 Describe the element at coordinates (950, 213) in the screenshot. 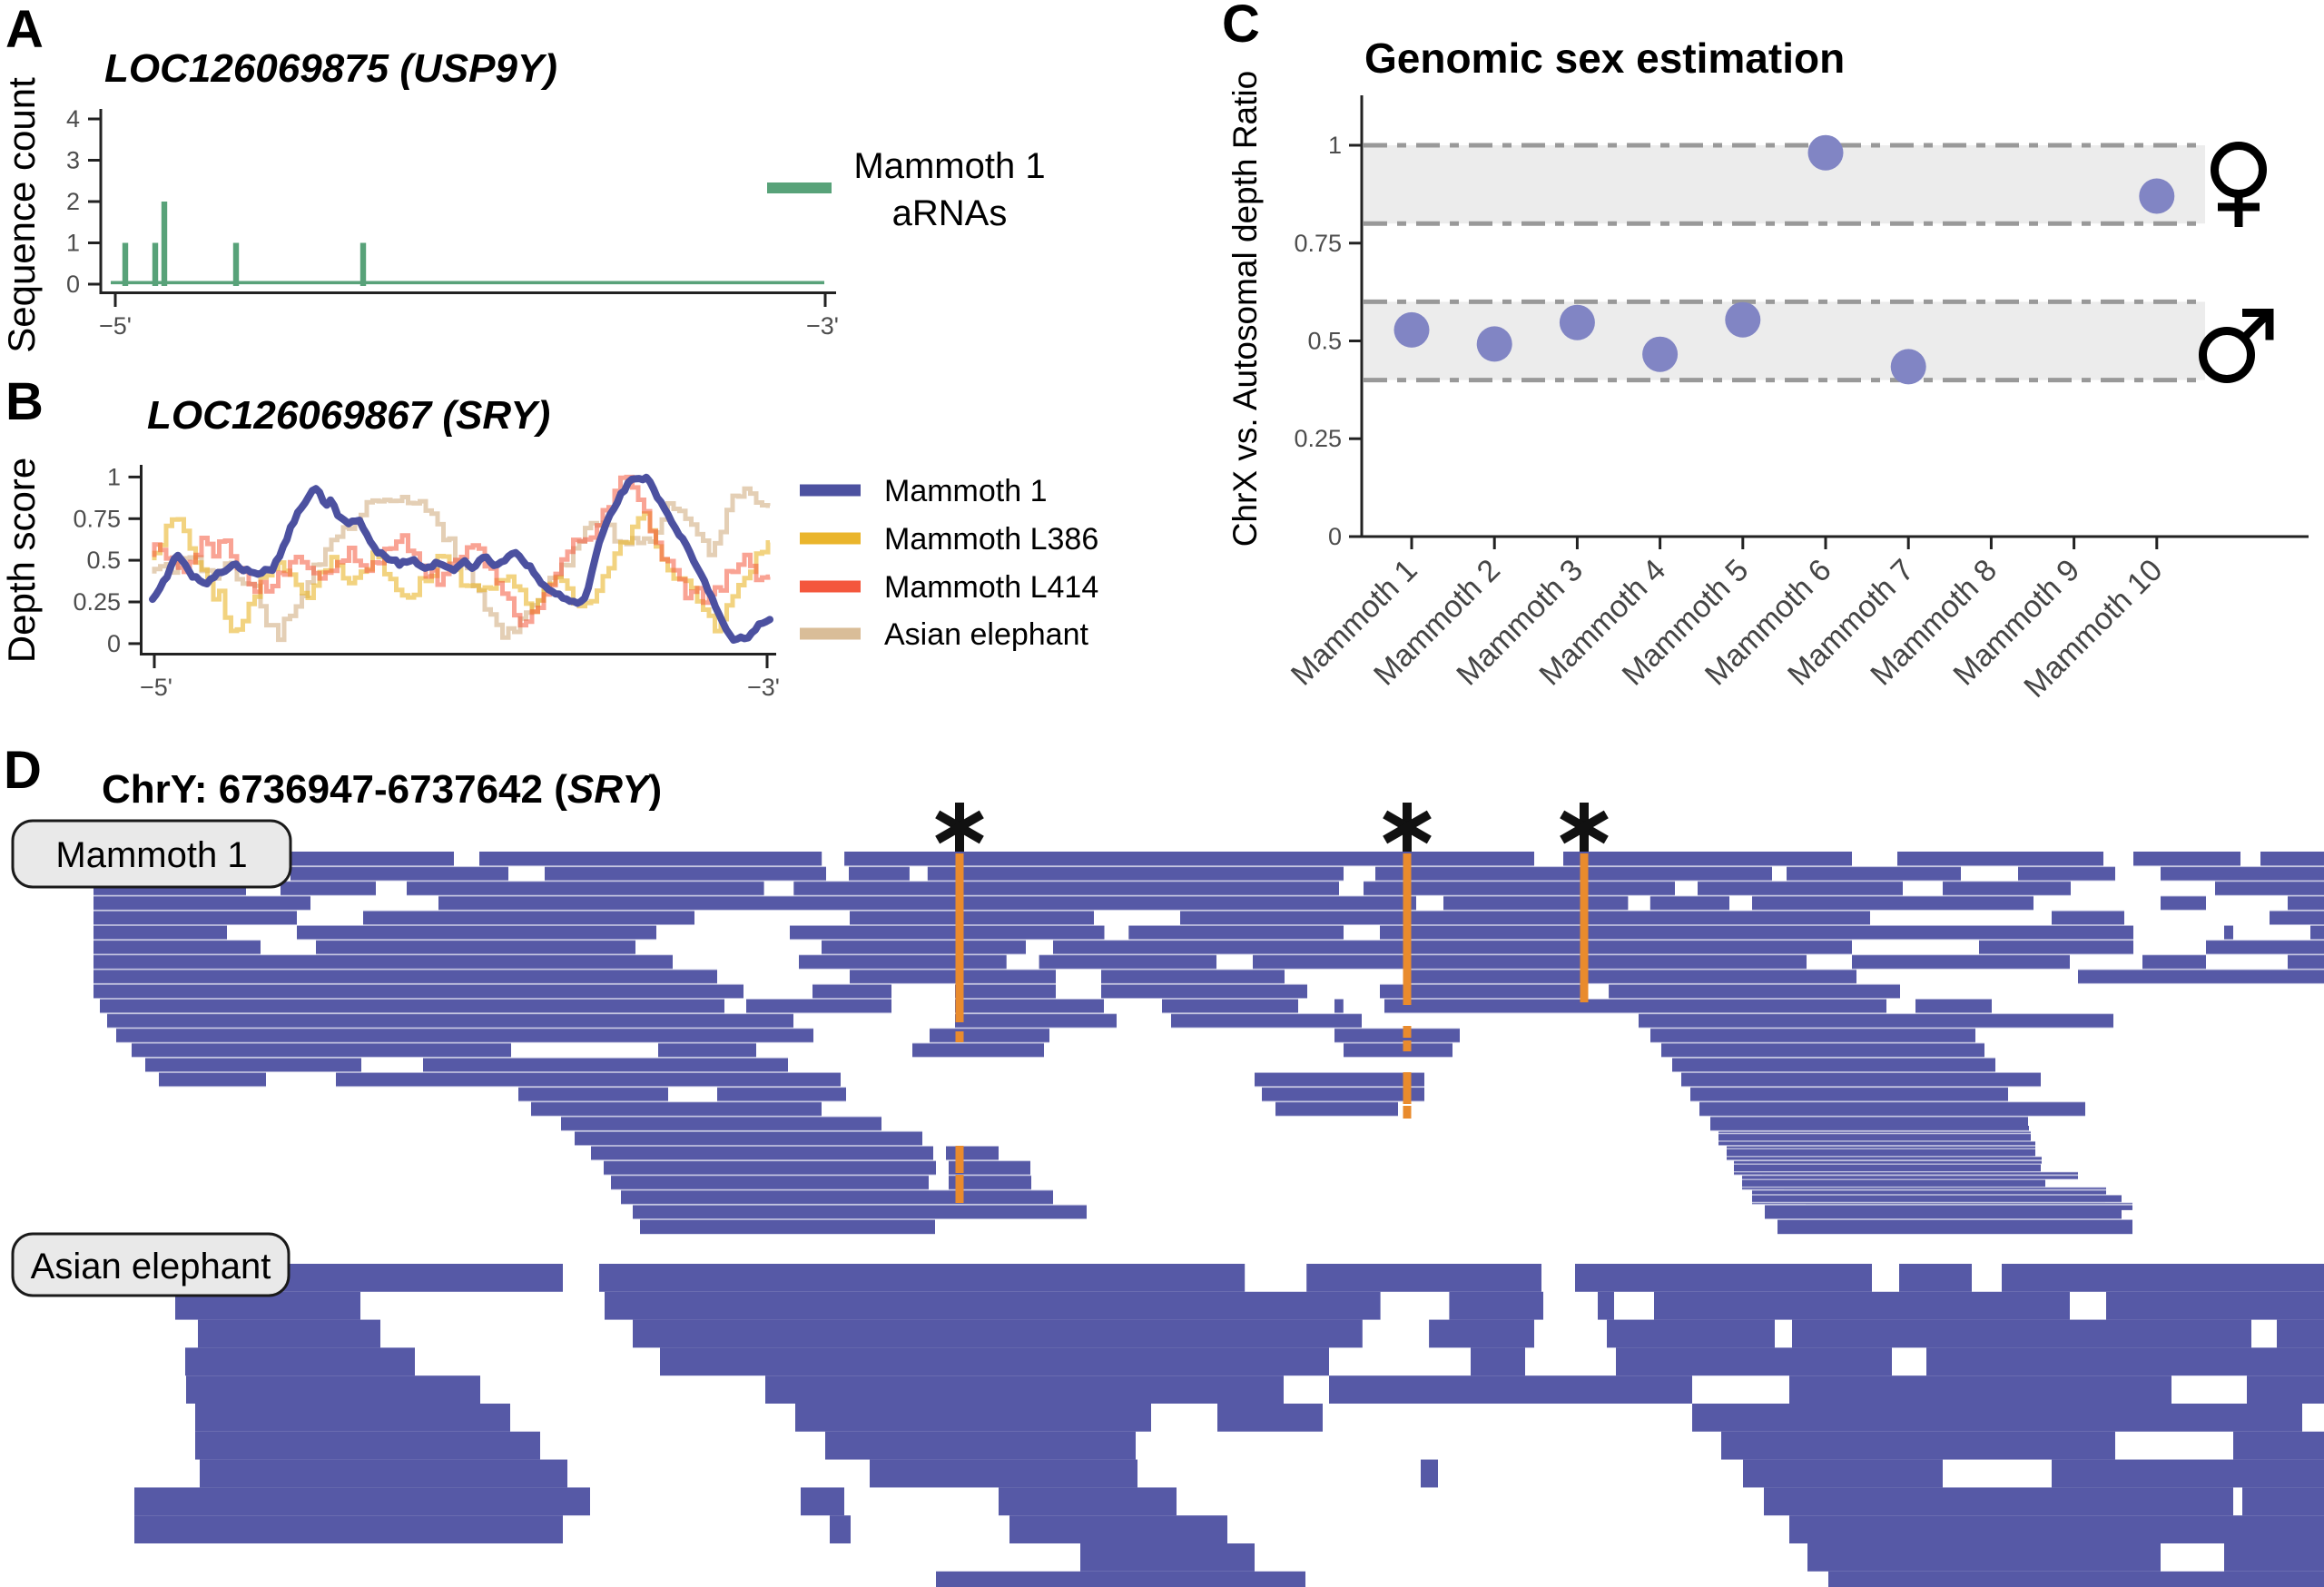

I see `svg-text: aRNAs` at that location.